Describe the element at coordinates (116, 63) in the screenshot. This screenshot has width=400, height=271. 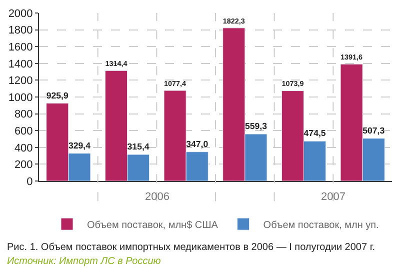
I see `data-label: 1314,4` at that location.